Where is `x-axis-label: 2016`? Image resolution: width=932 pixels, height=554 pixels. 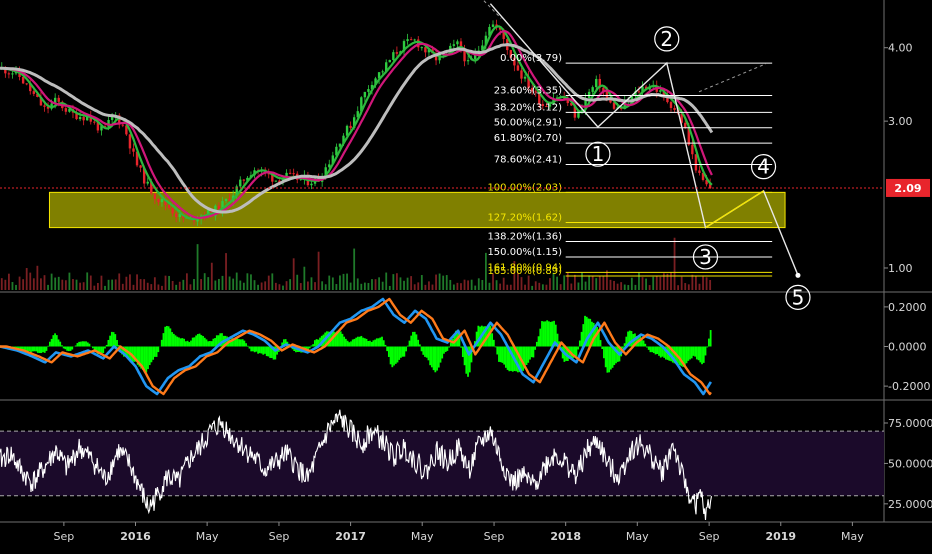
x-axis-label: 2016 is located at coordinates (135, 536).